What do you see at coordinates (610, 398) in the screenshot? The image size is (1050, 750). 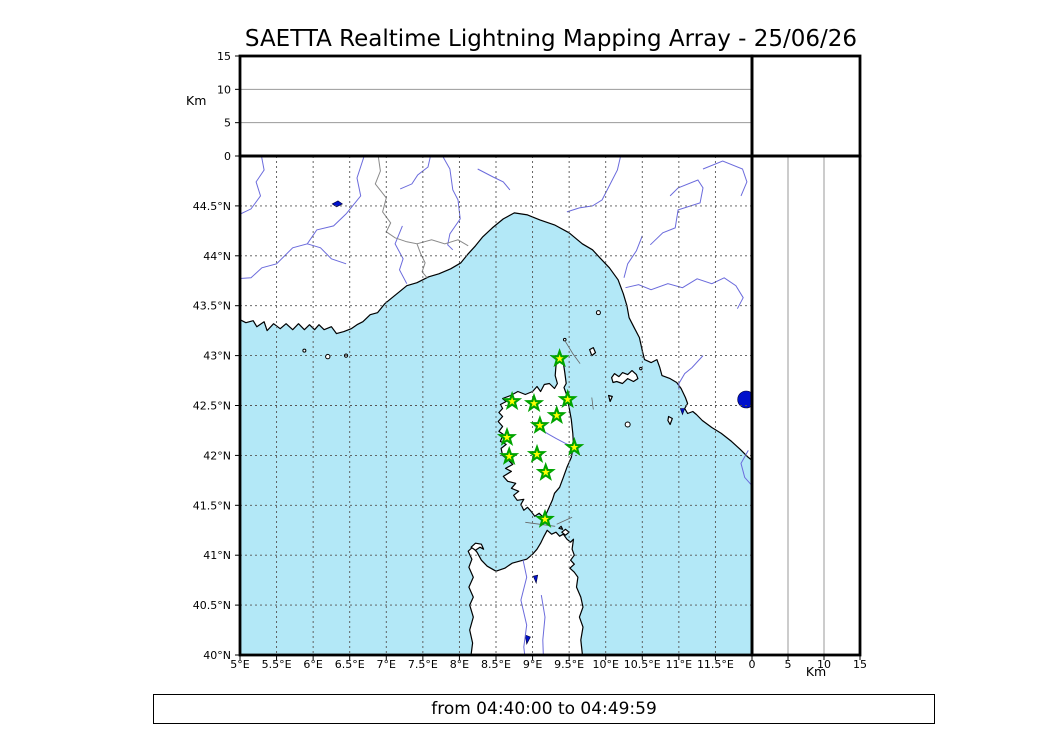 I see `landmass-pianosa` at bounding box center [610, 398].